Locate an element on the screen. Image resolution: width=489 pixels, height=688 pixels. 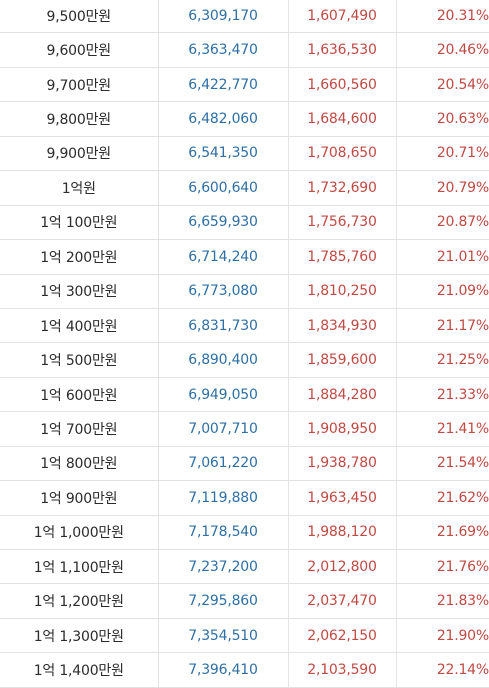
deduction-rate-cell: 22.14% is located at coordinates (442, 670).